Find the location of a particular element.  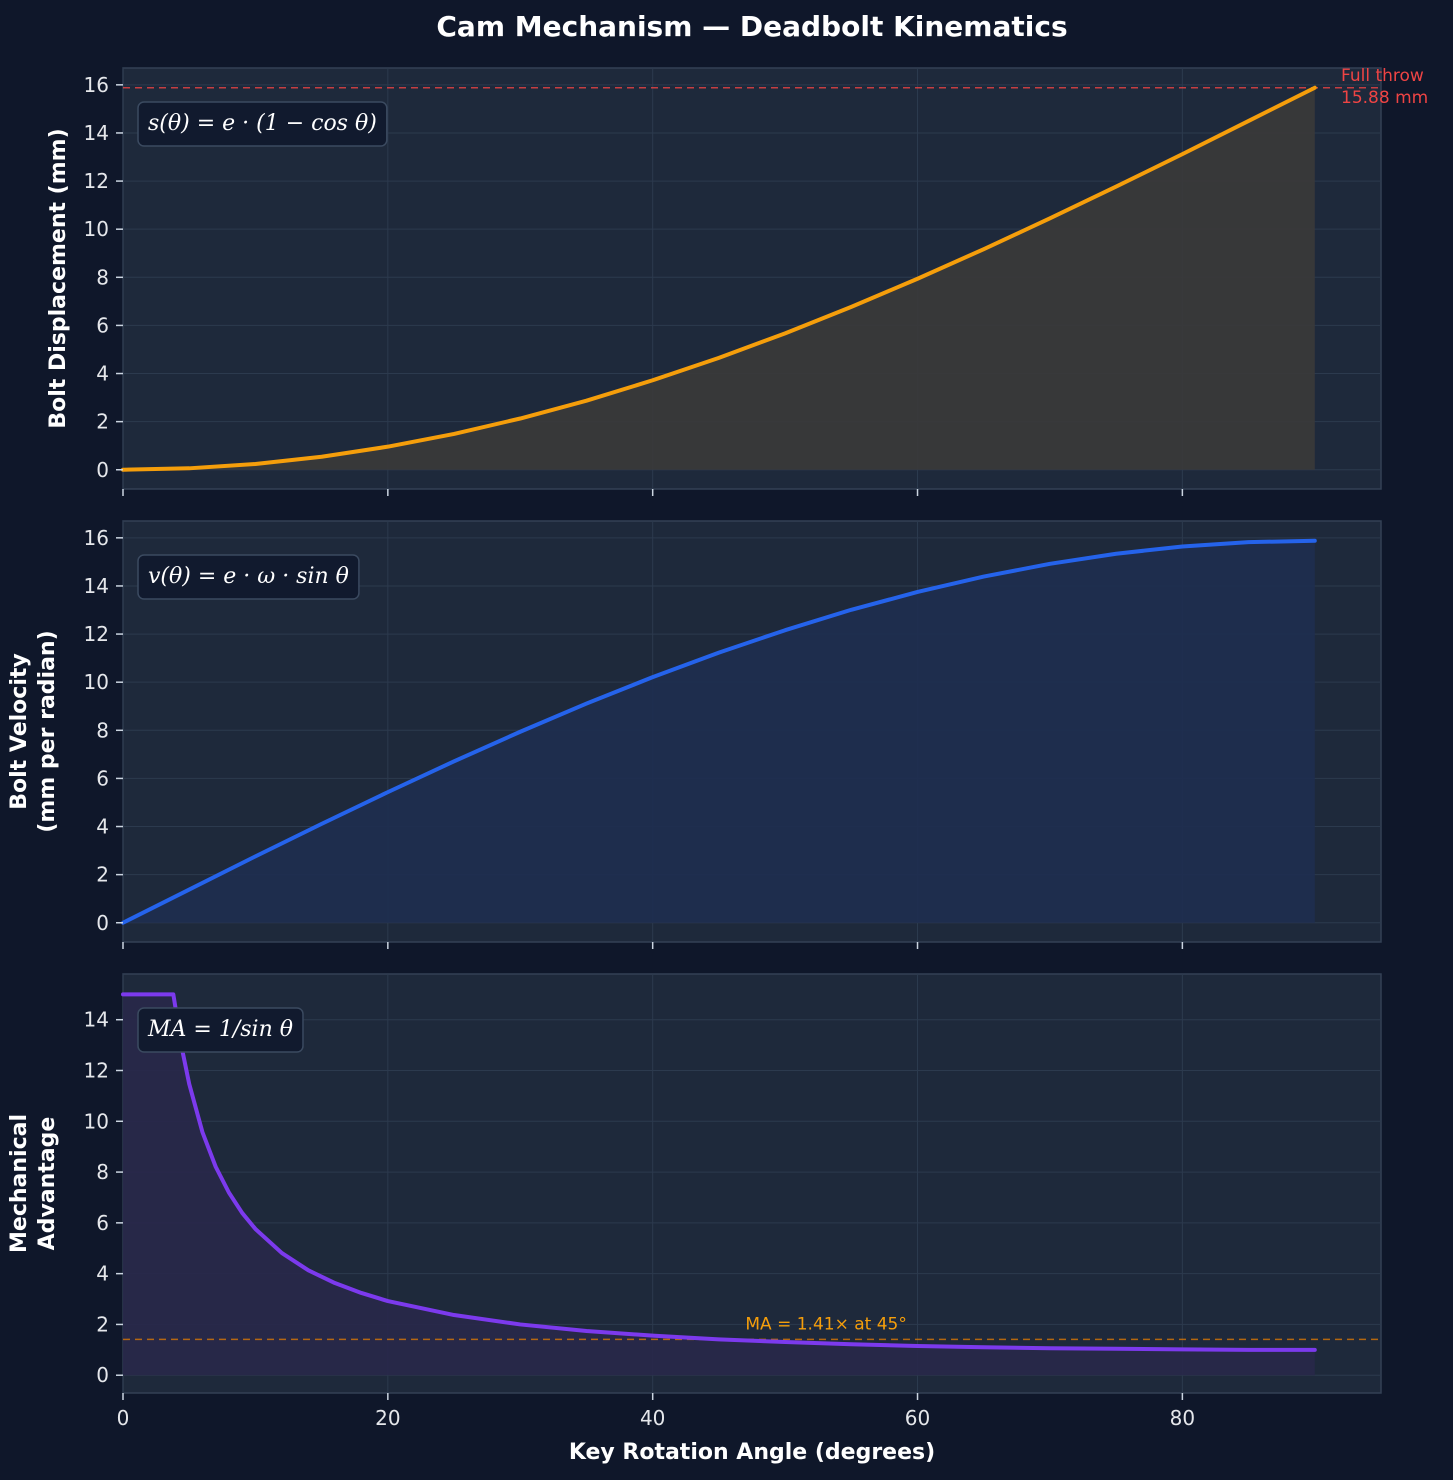

x-tick-label: 60 is located at coordinates (917, 1418).